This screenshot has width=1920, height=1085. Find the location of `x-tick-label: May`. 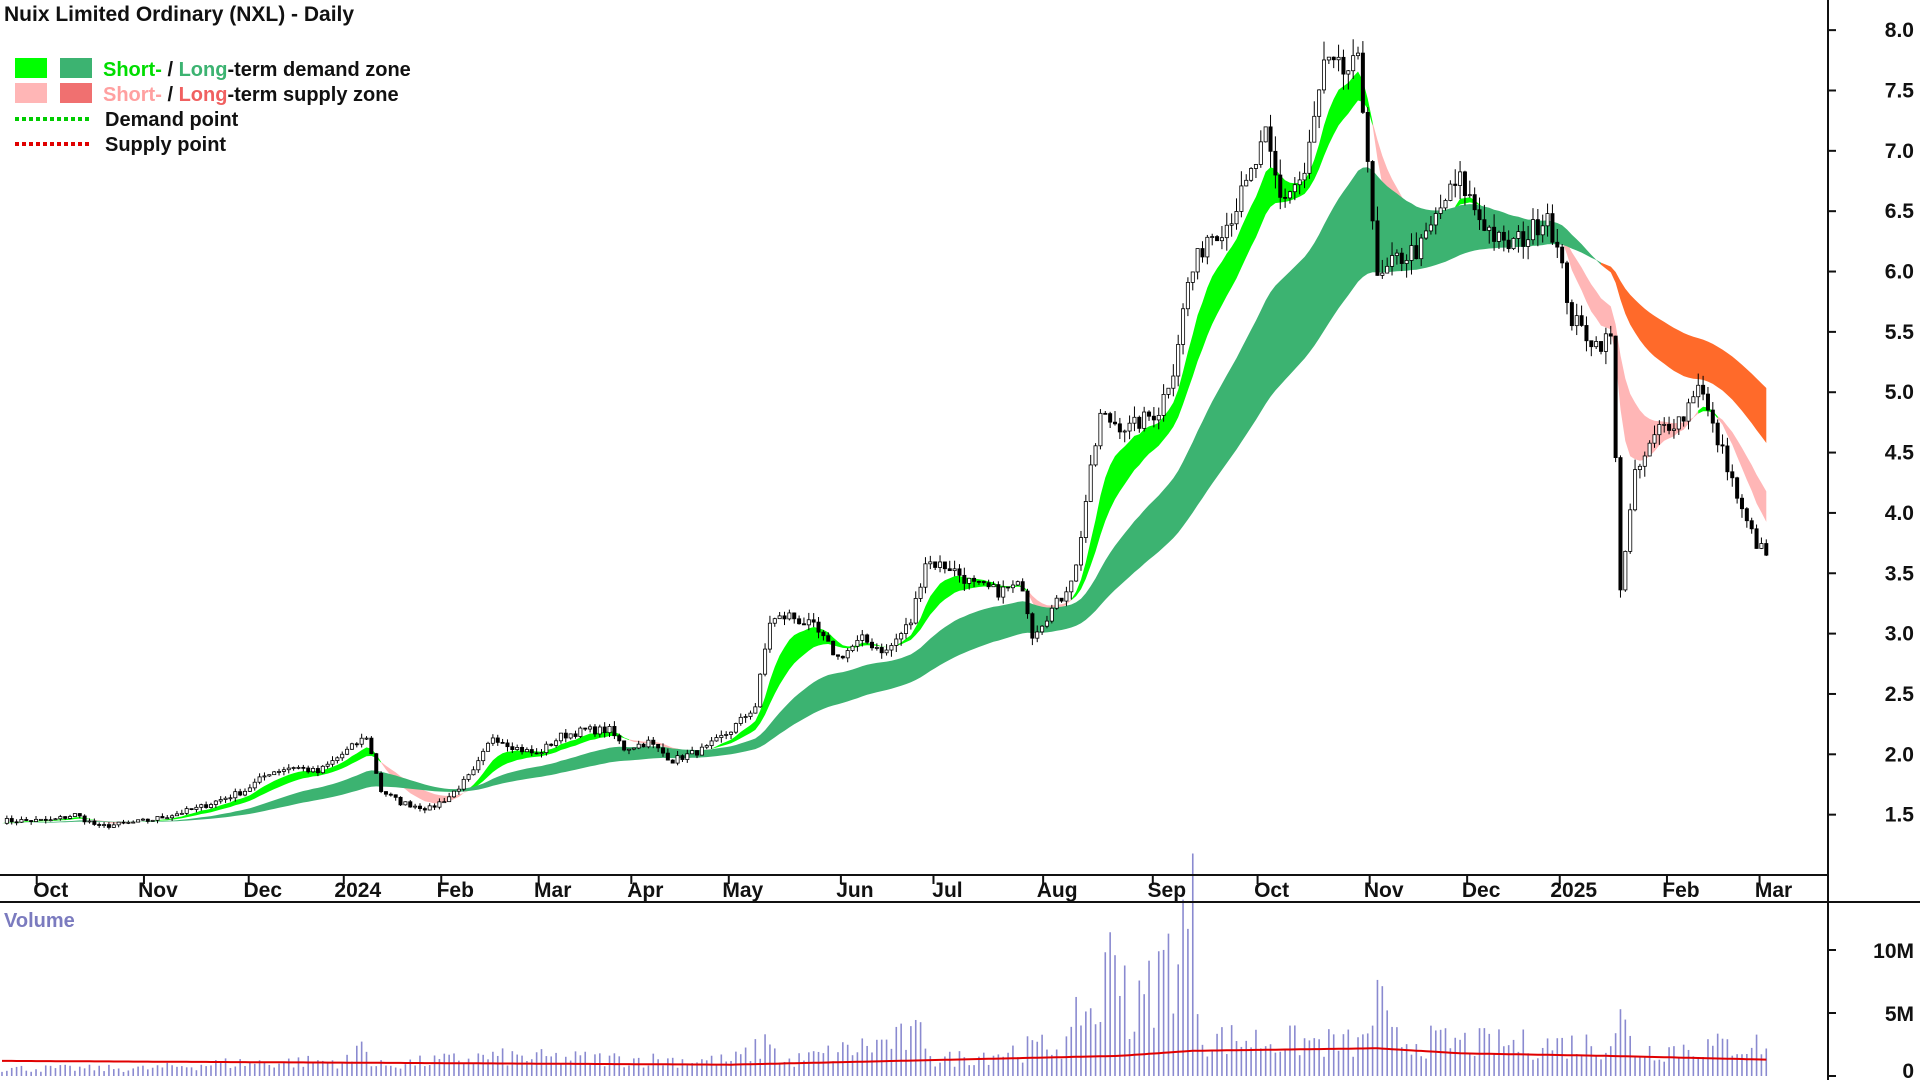

x-tick-label: May is located at coordinates (742, 890).